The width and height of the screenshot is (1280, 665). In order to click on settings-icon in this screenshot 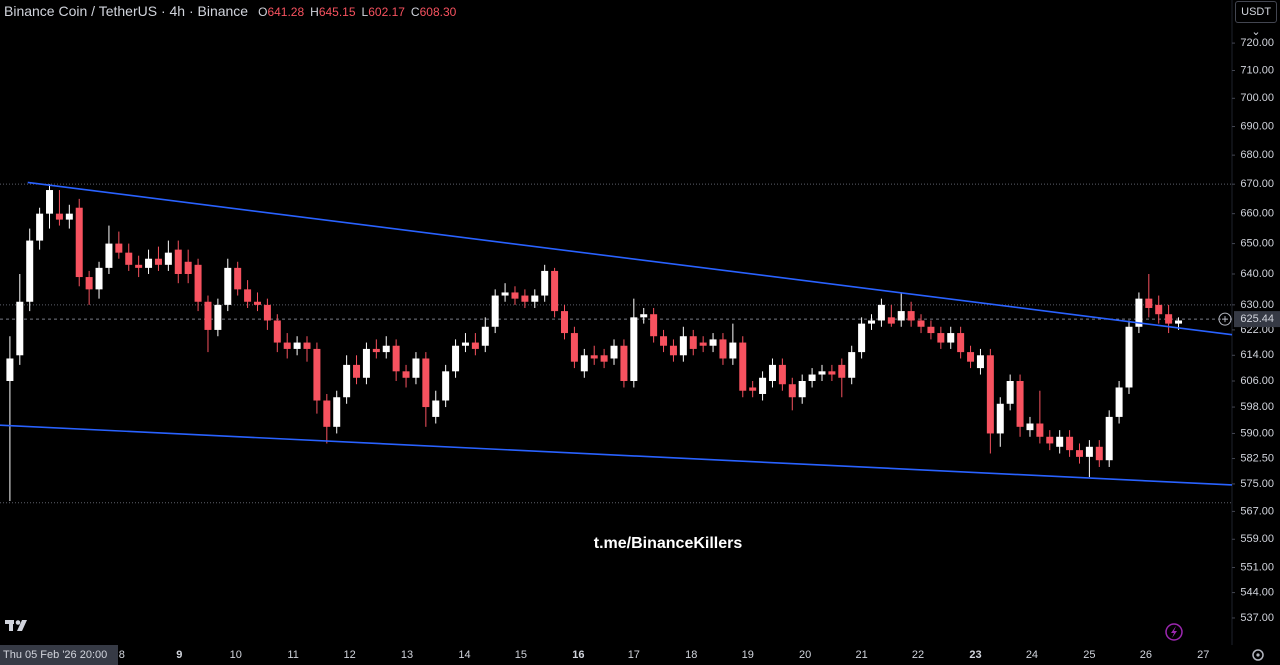, I will do `click(1258, 655)`.